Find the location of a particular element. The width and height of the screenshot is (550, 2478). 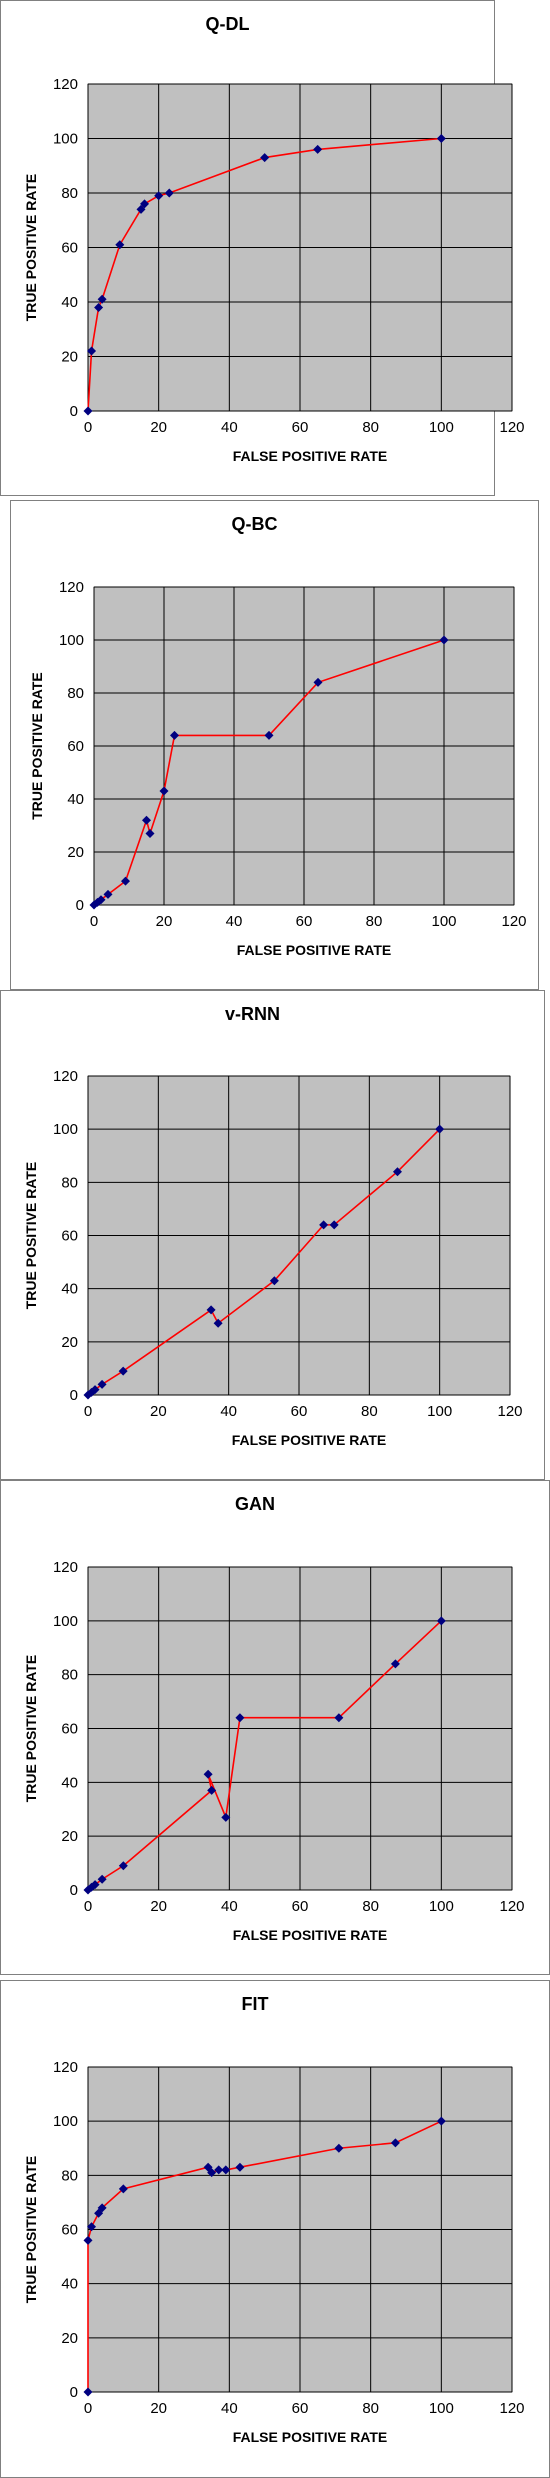

x-axis-title: FALSE POSITIVE RATE is located at coordinates (310, 1935).